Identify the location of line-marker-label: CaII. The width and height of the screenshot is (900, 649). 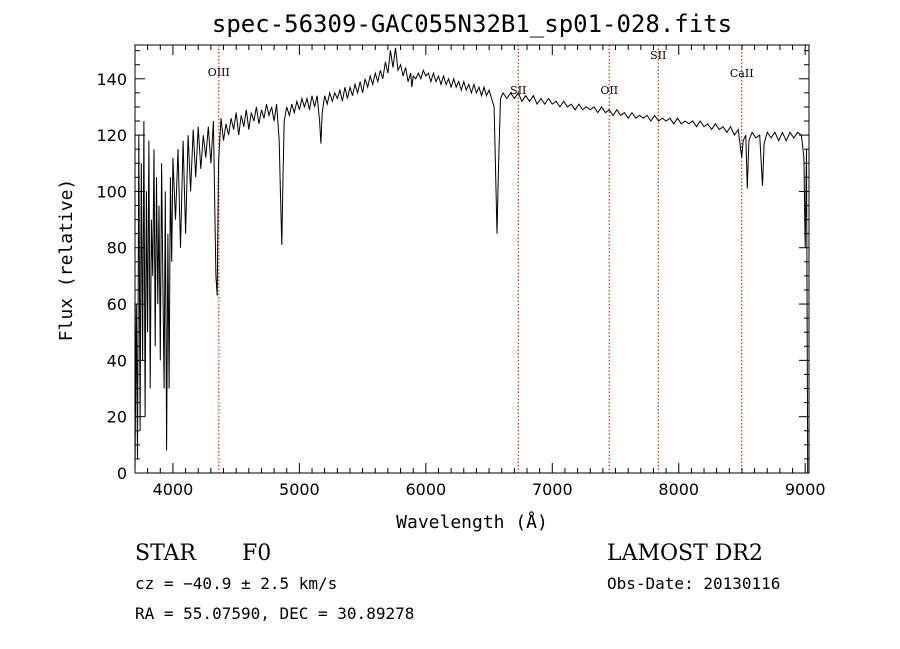
(742, 73).